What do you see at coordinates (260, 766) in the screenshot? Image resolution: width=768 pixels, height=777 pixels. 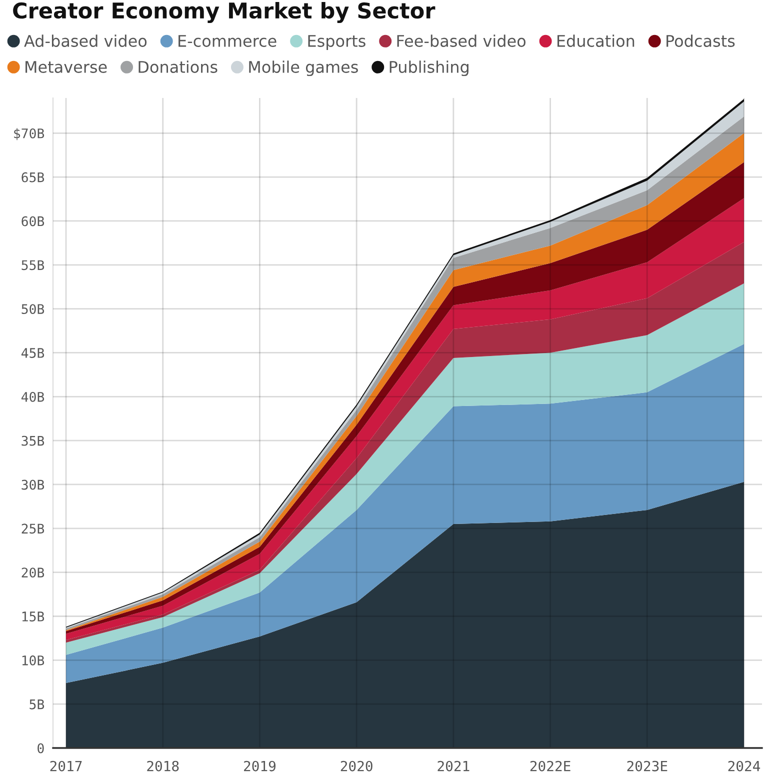 I see `x-tick-label: 2019` at bounding box center [260, 766].